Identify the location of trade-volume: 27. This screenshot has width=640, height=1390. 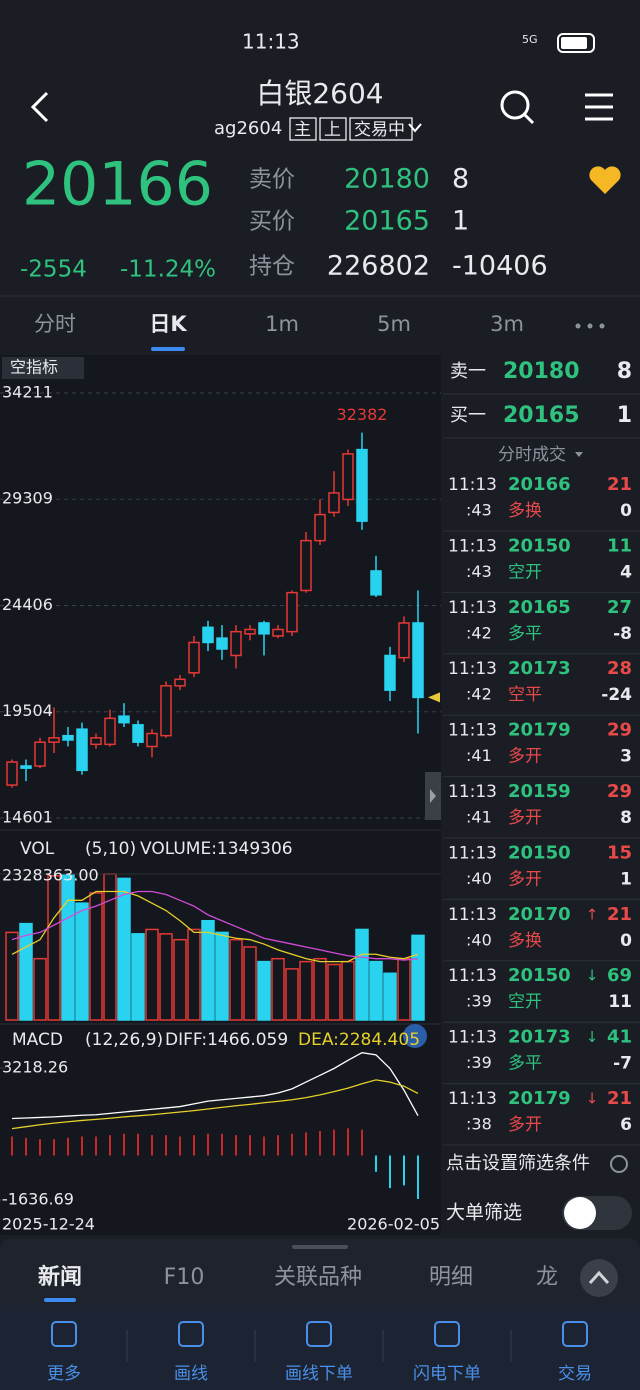
(619, 607).